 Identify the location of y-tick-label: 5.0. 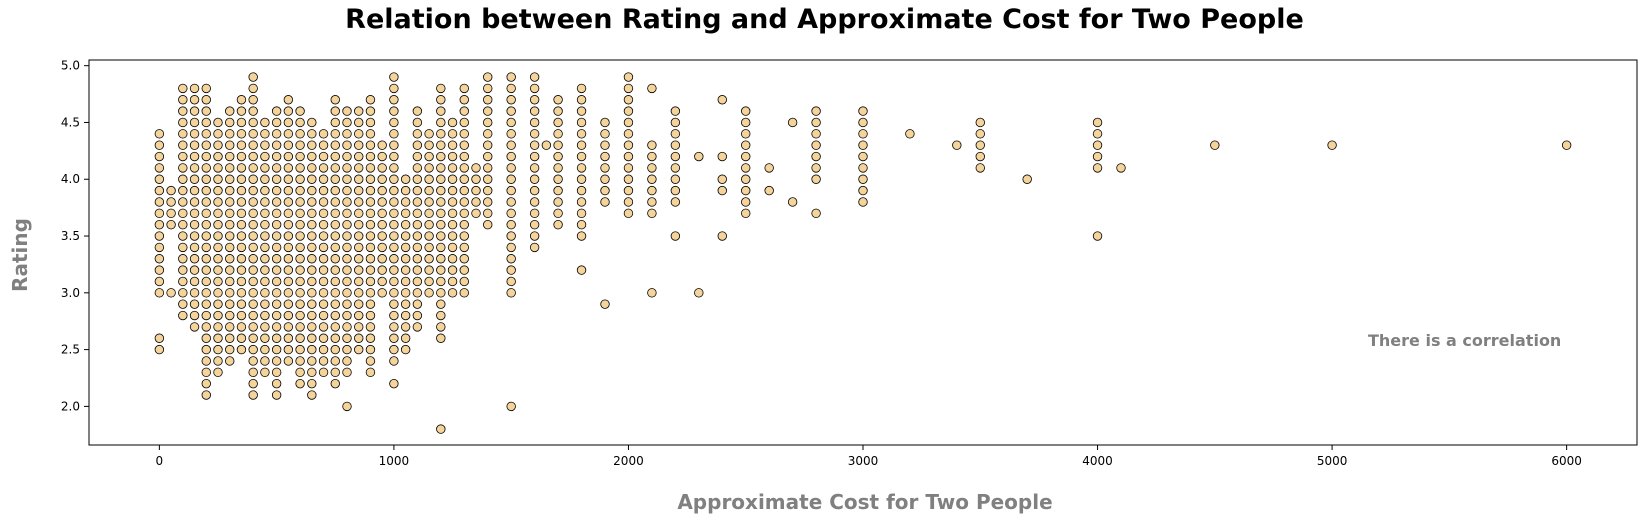
(70, 66).